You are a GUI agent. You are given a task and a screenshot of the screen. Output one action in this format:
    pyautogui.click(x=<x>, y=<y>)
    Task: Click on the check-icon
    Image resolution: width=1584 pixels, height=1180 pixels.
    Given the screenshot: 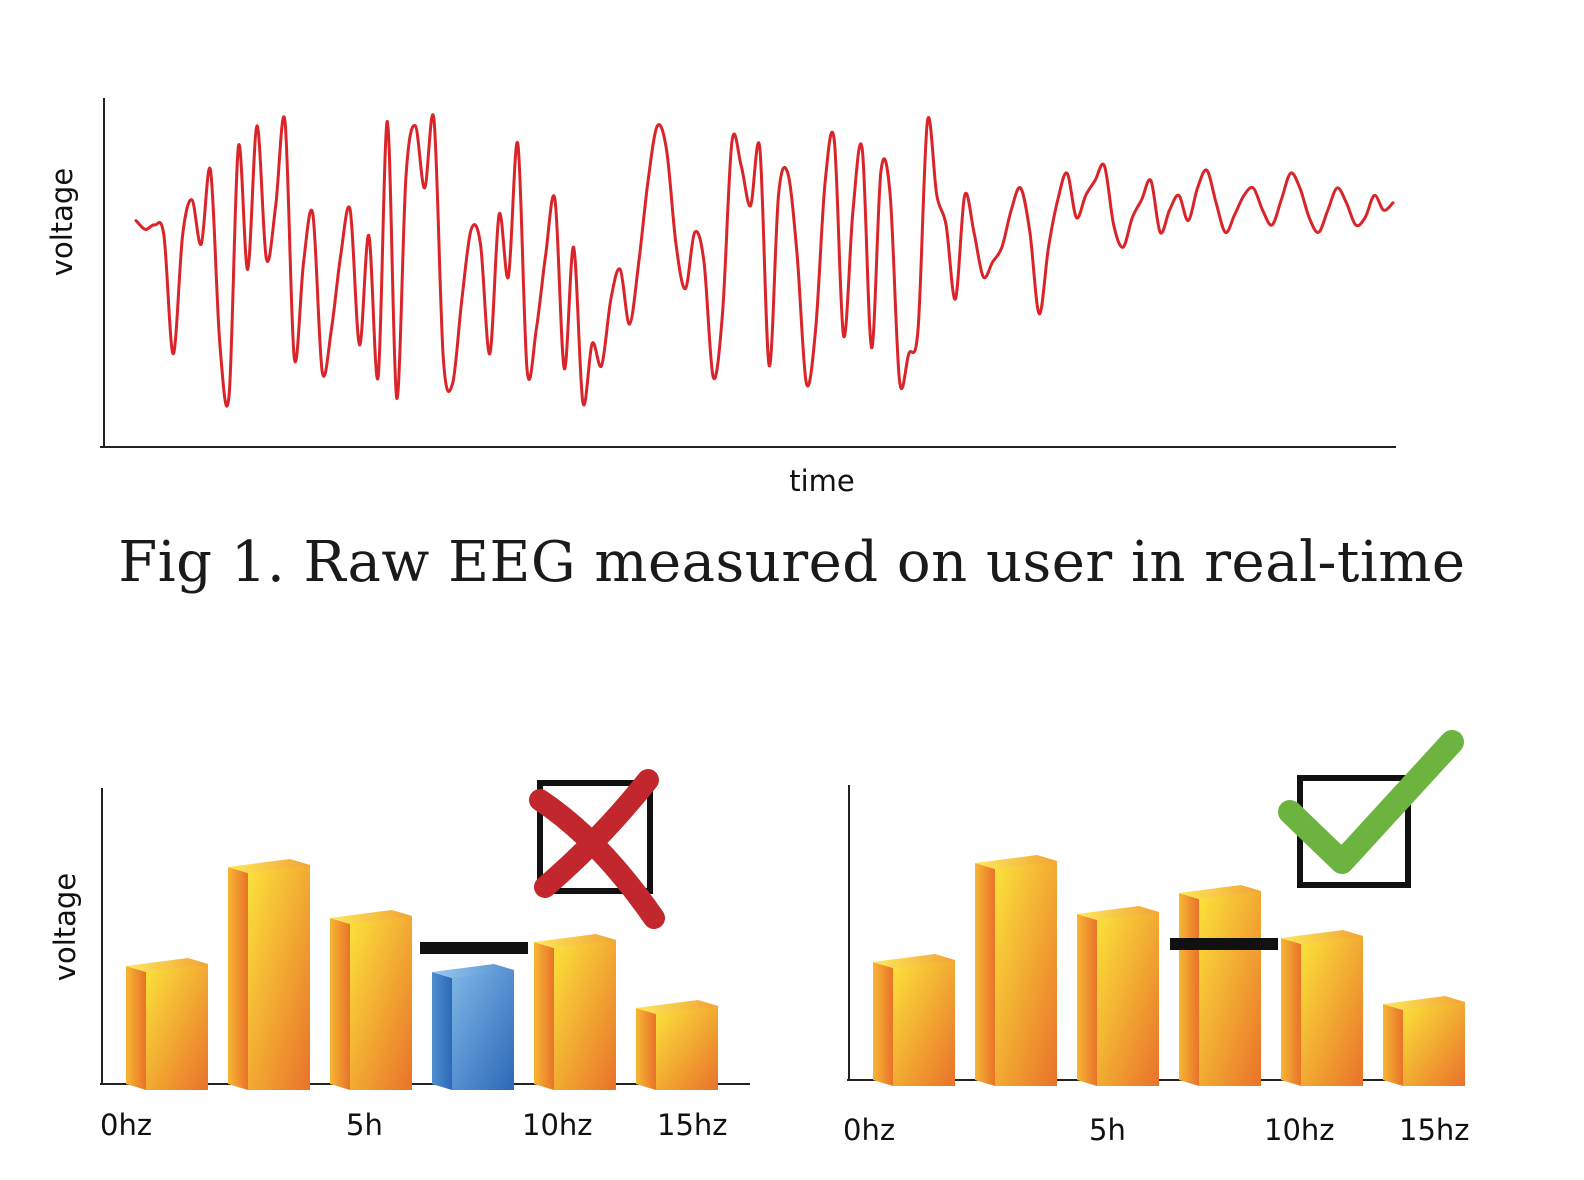 What is the action you would take?
    pyautogui.click(x=1371, y=809)
    